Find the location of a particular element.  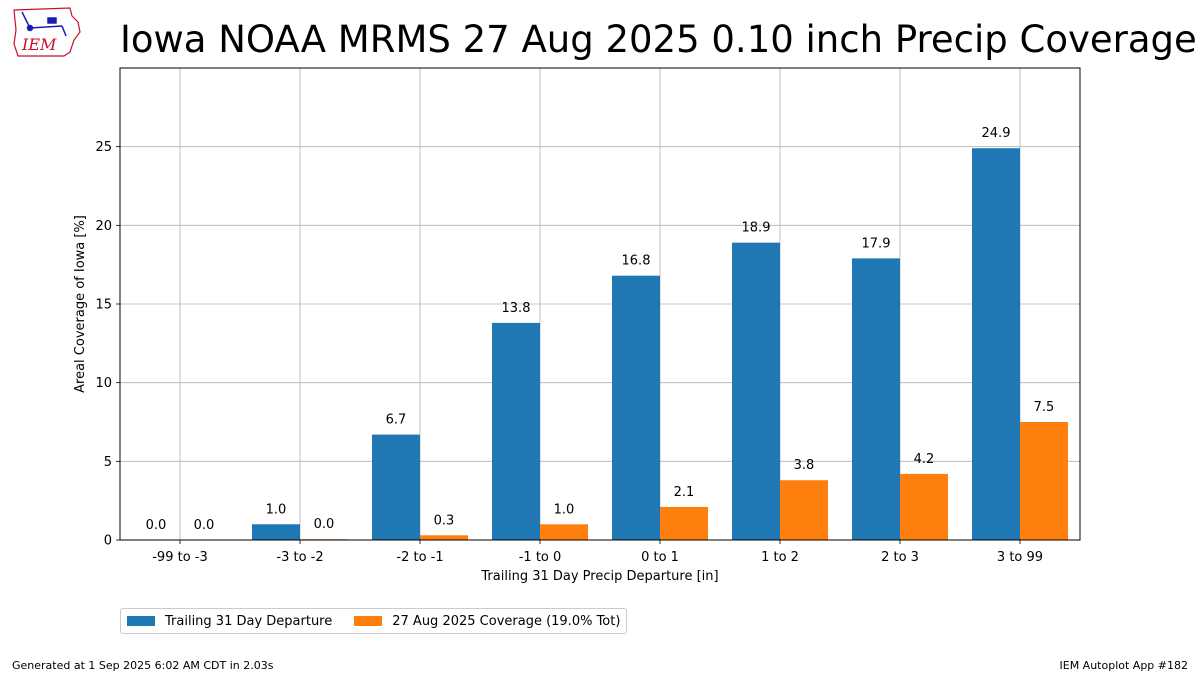

data-label: 16.8 is located at coordinates (636, 261).